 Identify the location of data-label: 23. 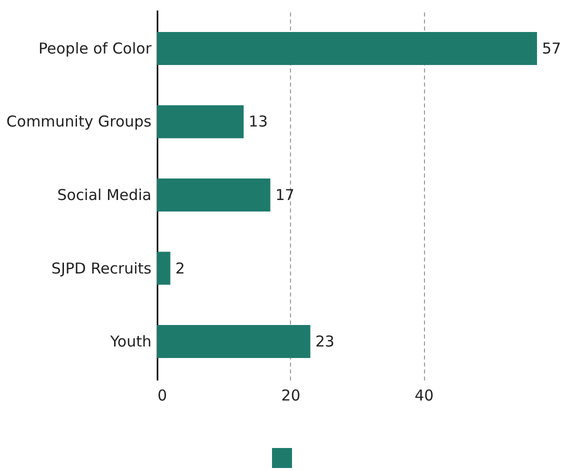
(324, 341).